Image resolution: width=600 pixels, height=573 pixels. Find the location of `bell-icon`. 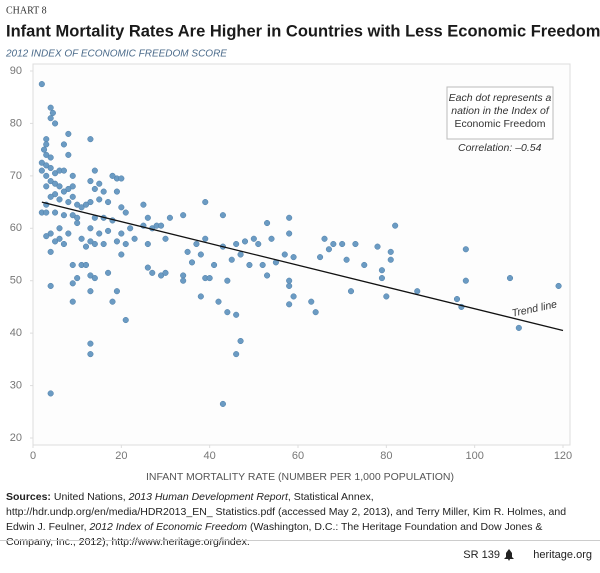

bell-icon is located at coordinates (509, 555).